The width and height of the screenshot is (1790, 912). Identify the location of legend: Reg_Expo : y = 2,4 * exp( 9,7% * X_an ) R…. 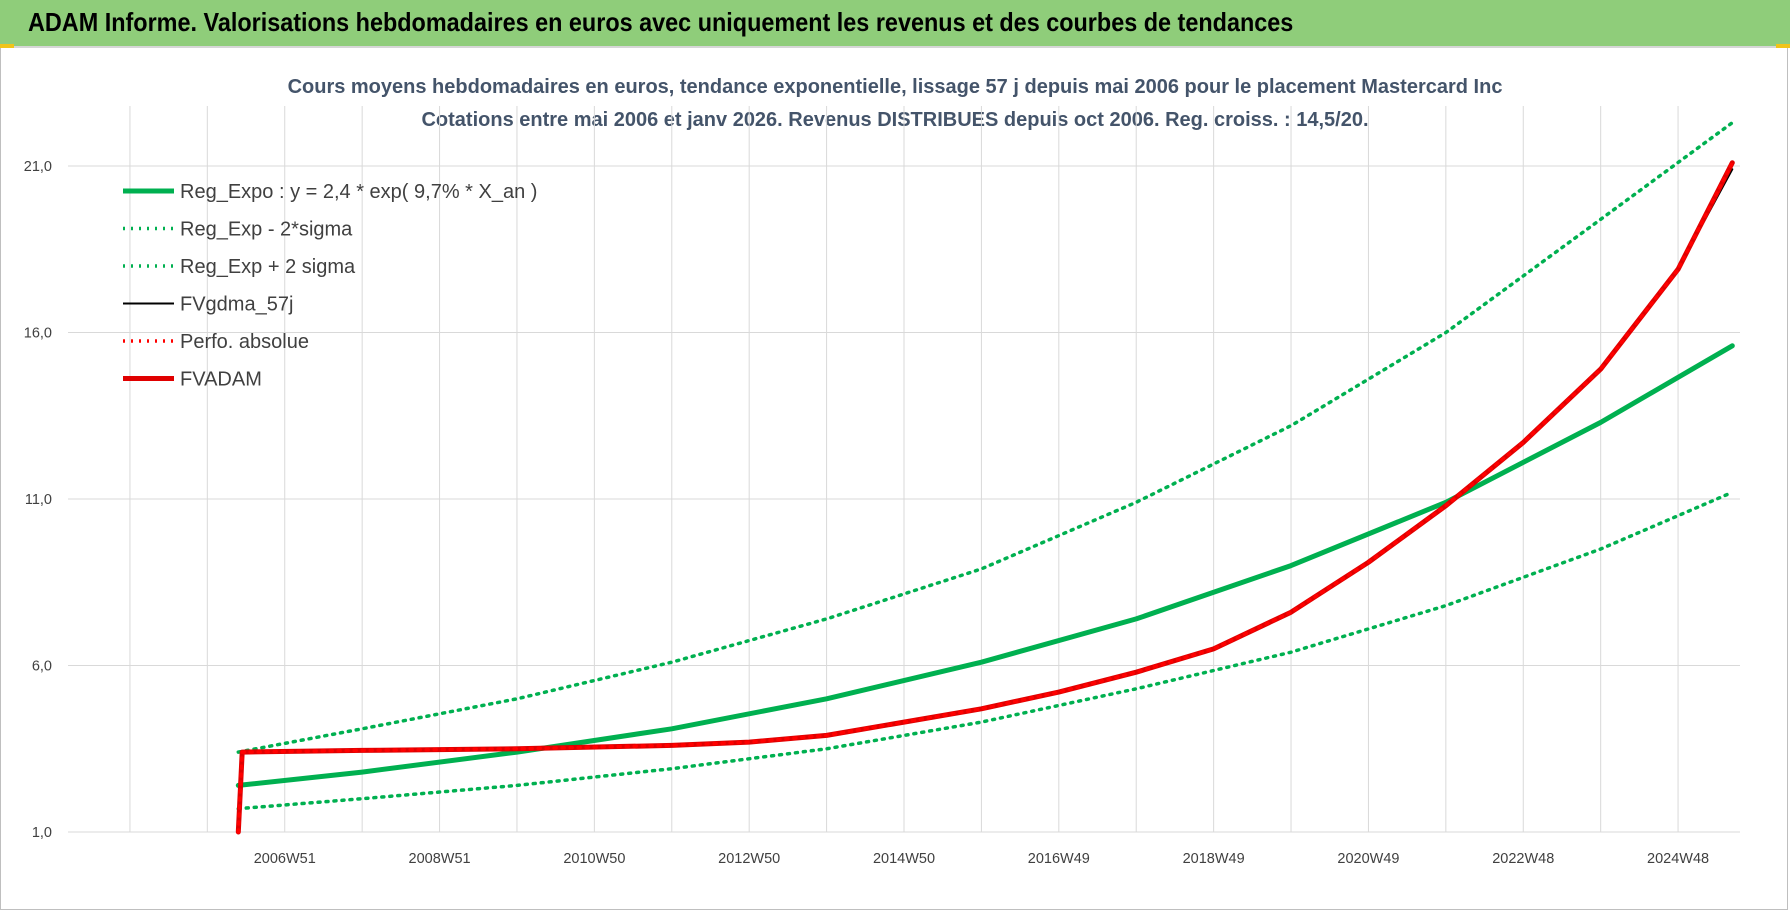
(330, 286).